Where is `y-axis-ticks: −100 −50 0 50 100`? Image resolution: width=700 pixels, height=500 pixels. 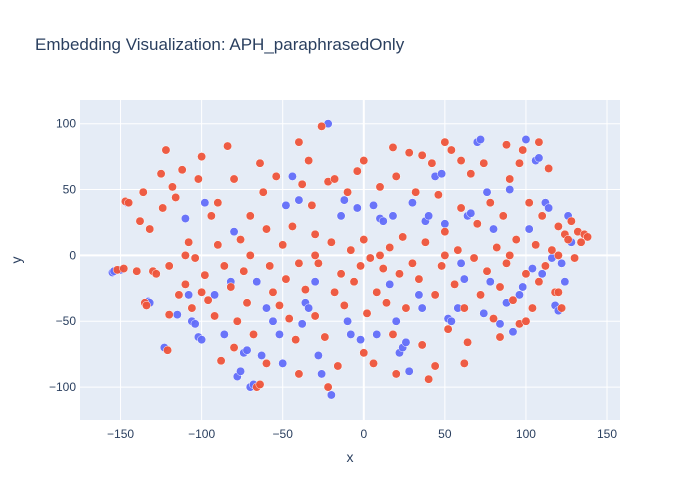
y-axis-ticks: −100 −50 0 50 100 is located at coordinates (62, 255).